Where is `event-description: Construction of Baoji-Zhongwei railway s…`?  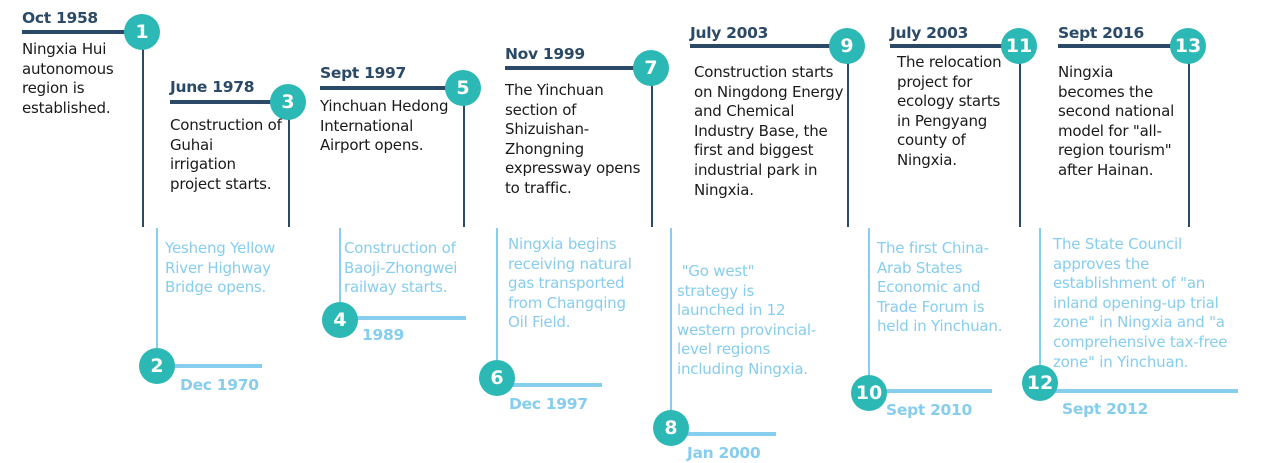 event-description: Construction of Baoji-Zhongwei railway s… is located at coordinates (403, 268).